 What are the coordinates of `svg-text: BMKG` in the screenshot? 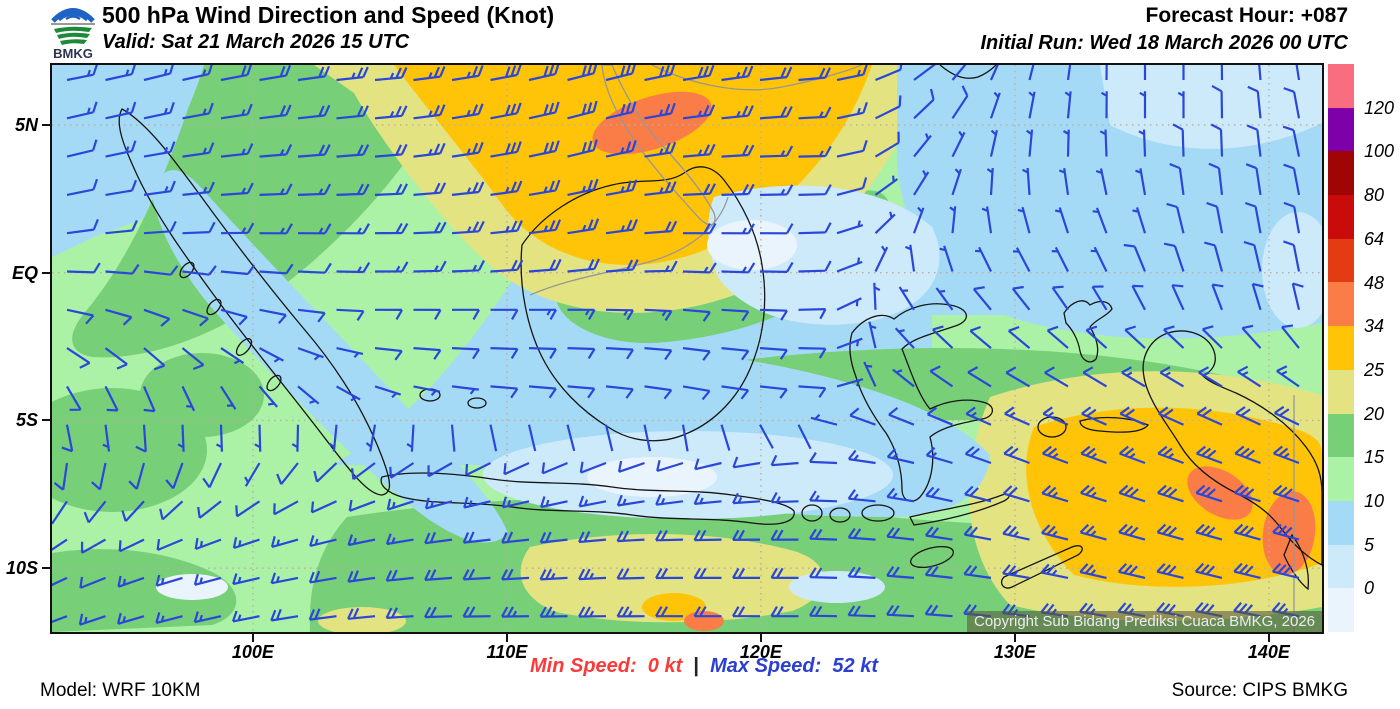 It's located at (73, 53).